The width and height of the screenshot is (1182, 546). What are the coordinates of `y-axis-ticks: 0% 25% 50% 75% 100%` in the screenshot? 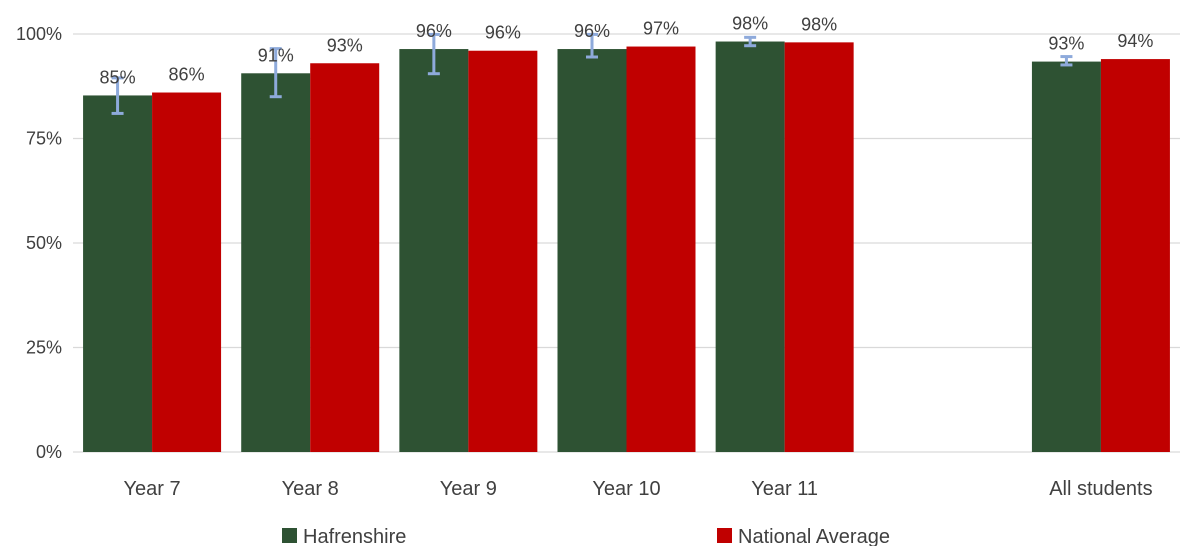 It's located at (39, 243).